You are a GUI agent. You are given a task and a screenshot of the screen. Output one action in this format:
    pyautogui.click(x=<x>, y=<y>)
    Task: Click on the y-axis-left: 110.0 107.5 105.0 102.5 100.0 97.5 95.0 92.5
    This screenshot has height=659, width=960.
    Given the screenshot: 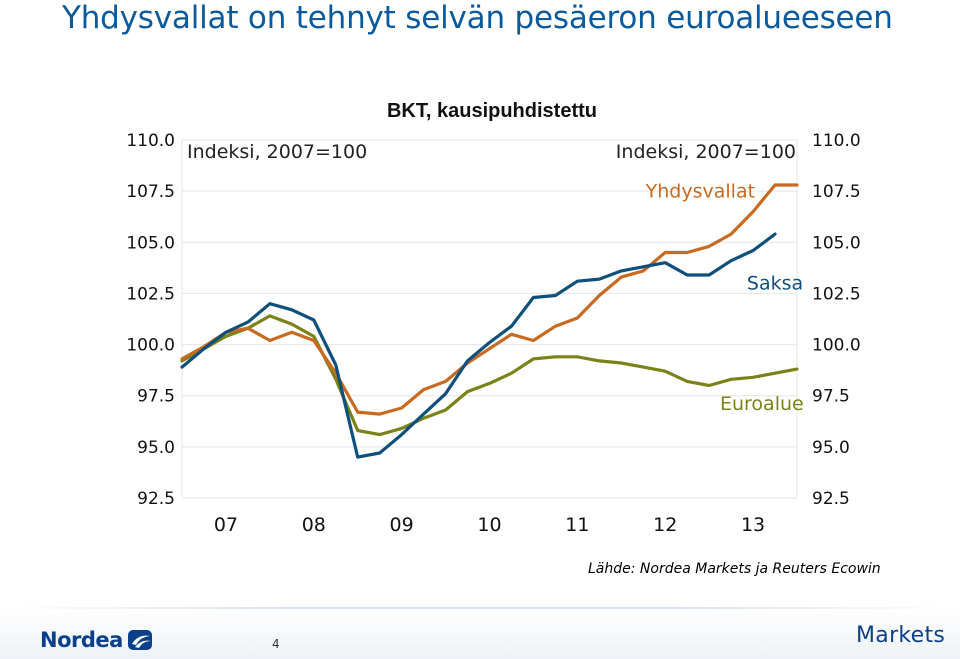 What is the action you would take?
    pyautogui.click(x=150, y=320)
    